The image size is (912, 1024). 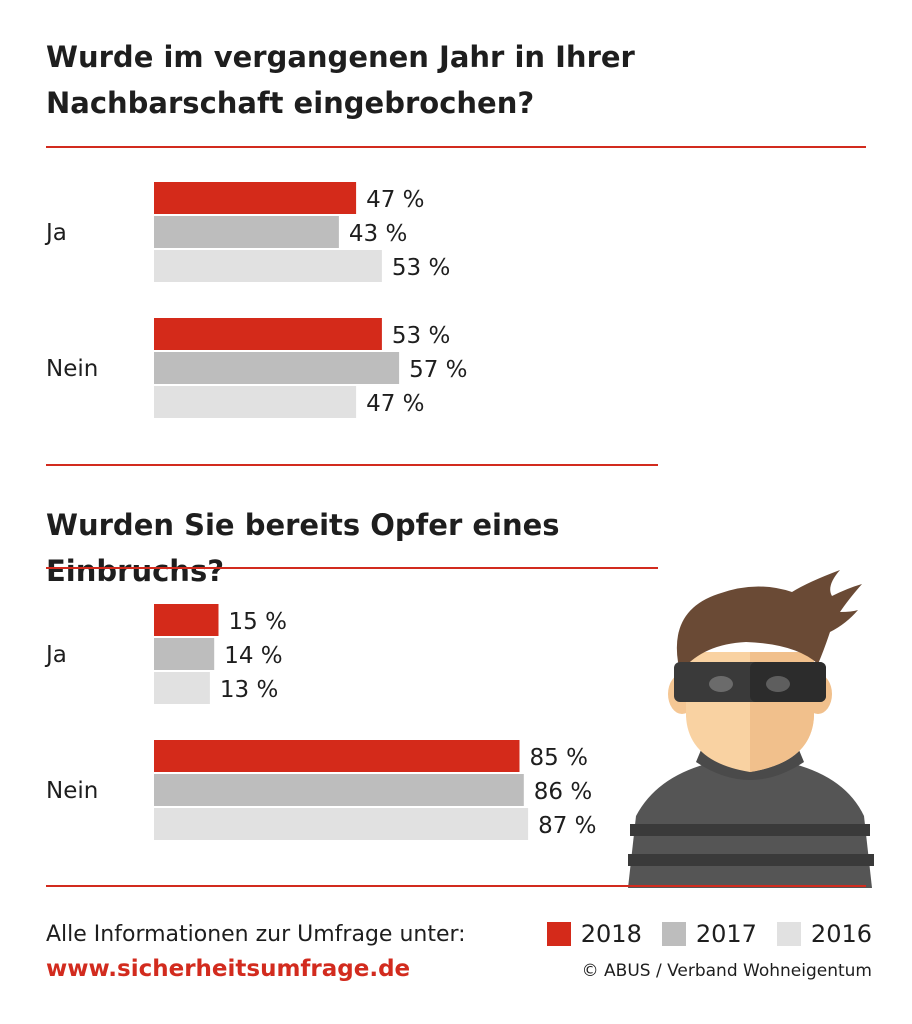 I want to click on burglar-illustration, so click(x=751, y=729).